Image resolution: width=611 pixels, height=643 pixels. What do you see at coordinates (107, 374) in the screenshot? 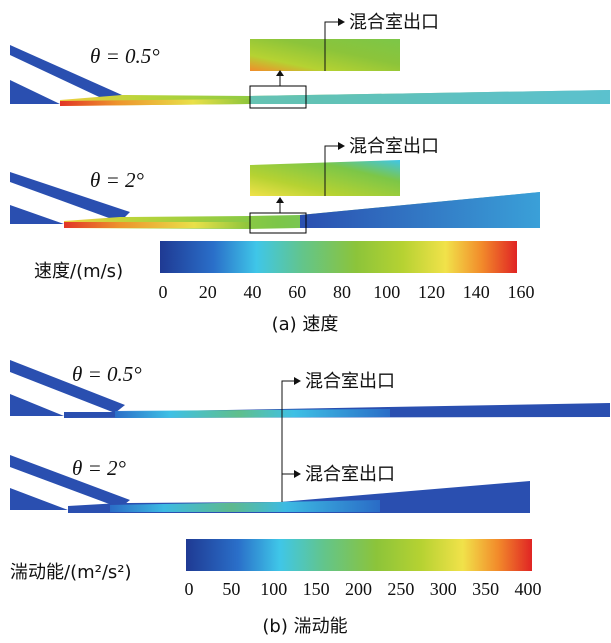
I see `theta-label-b-0-5: θ = 0.5°` at bounding box center [107, 374].